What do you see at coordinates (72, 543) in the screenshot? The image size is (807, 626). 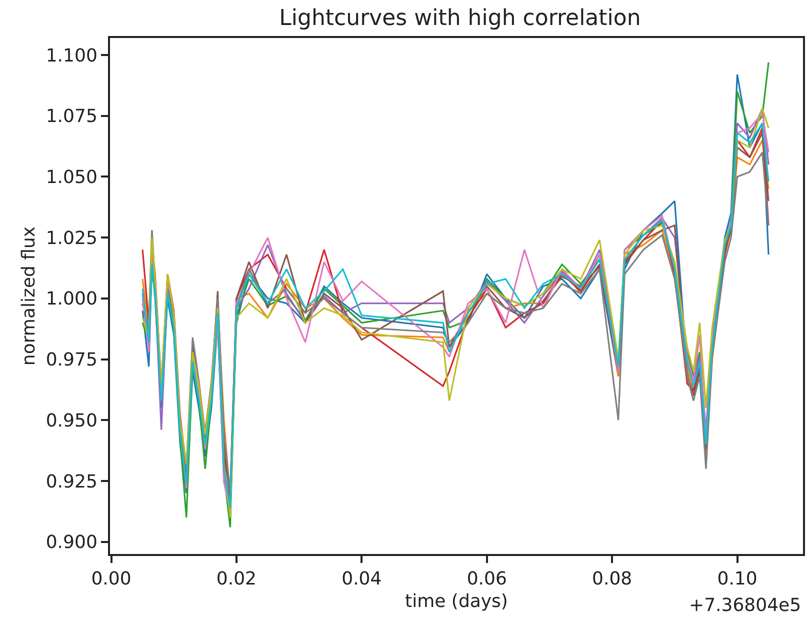 I see `y-tick-label: 0.900` at bounding box center [72, 543].